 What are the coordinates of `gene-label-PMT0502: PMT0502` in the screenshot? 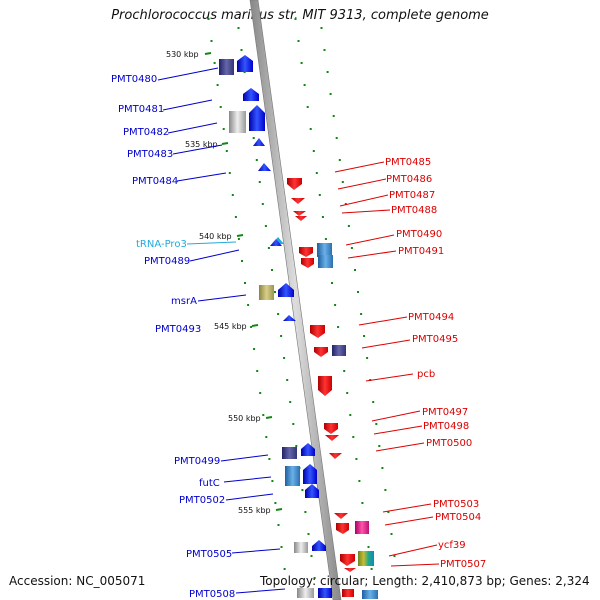 It's located at (202, 500).